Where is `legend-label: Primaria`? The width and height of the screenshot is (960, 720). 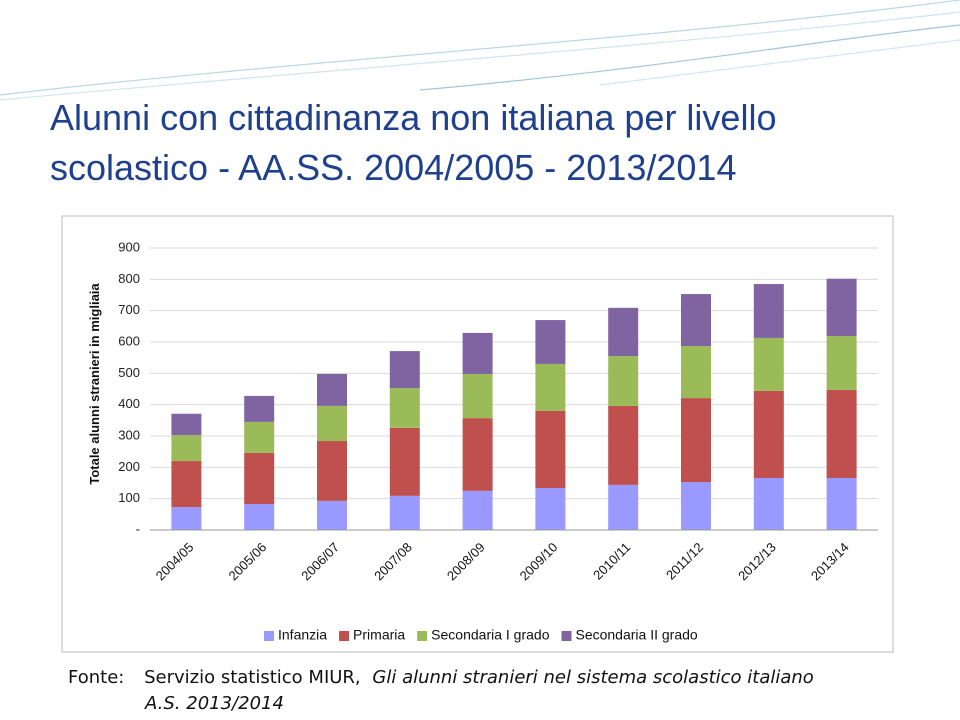 legend-label: Primaria is located at coordinates (379, 635).